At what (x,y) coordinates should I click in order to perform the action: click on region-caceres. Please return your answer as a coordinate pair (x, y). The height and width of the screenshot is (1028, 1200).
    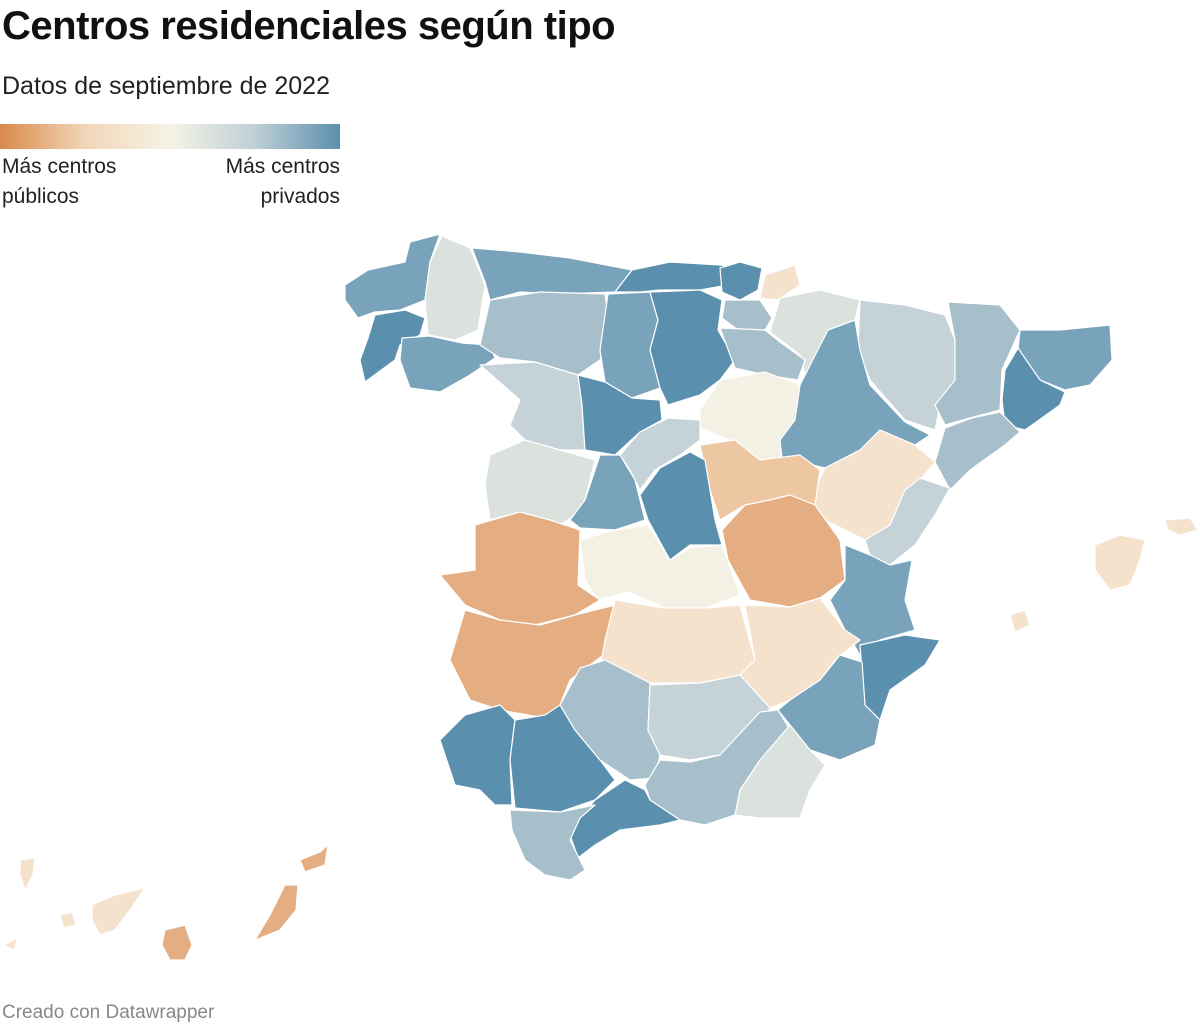
    Looking at the image, I should click on (520, 568).